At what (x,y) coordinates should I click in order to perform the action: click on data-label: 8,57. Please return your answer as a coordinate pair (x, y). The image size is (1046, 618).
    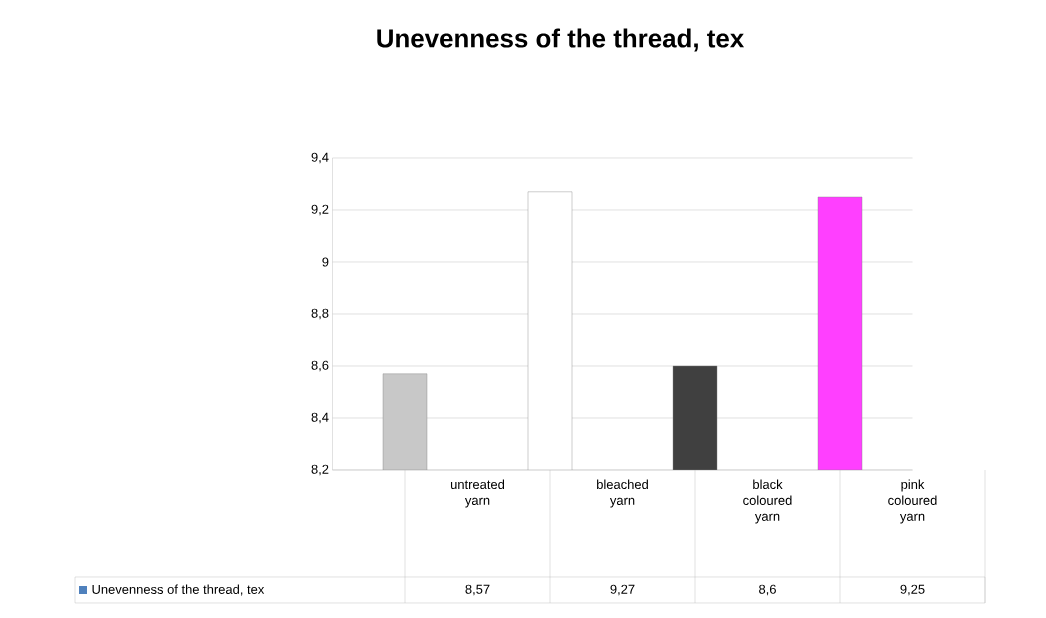
    Looking at the image, I should click on (477, 590).